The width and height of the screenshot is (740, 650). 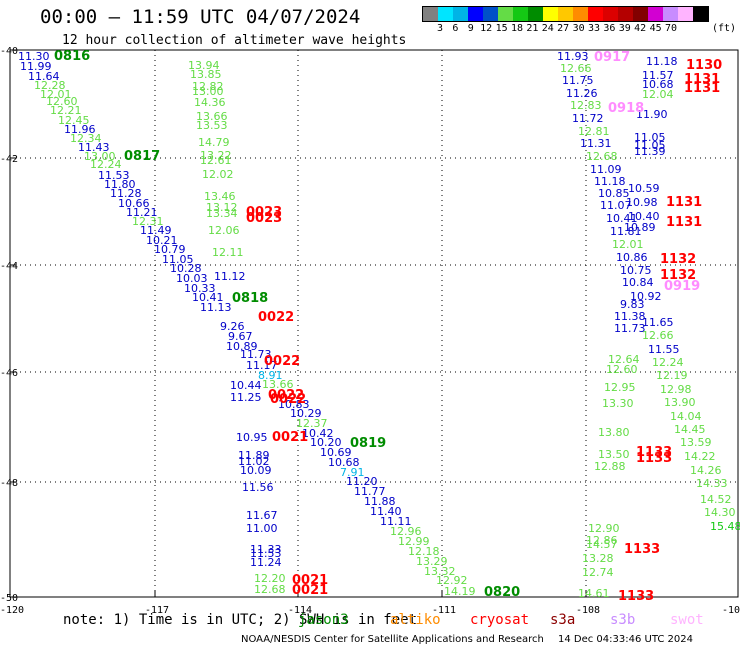 What do you see at coordinates (120, 184) in the screenshot?
I see `wave-height-value: 11.80` at bounding box center [120, 184].